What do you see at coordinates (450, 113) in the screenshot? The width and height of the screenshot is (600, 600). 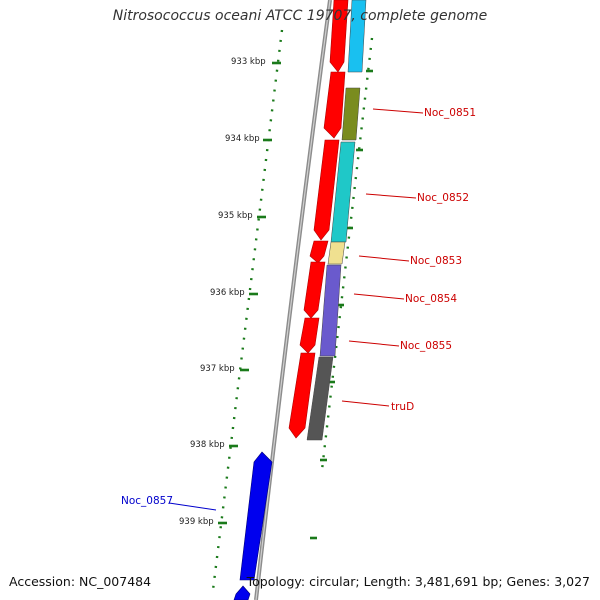 I see `gene-label: Noc_0851` at bounding box center [450, 113].